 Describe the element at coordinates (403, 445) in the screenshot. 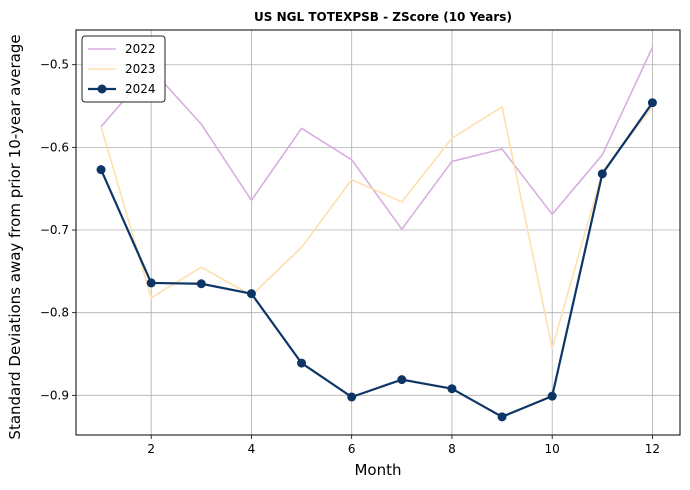

I see `x-axis-ticks: 2 4 6 8 10 12` at that location.